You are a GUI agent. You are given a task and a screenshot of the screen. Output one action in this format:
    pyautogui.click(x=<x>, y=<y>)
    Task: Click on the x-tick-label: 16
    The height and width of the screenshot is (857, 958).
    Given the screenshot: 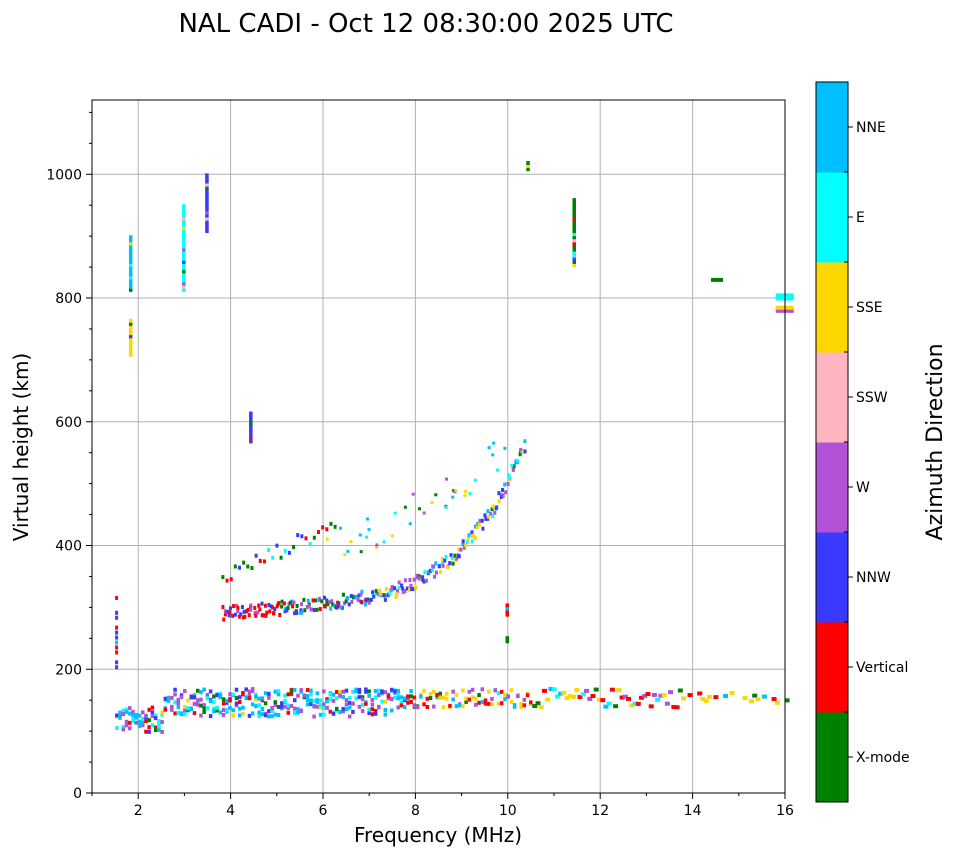 What is the action you would take?
    pyautogui.click(x=785, y=811)
    